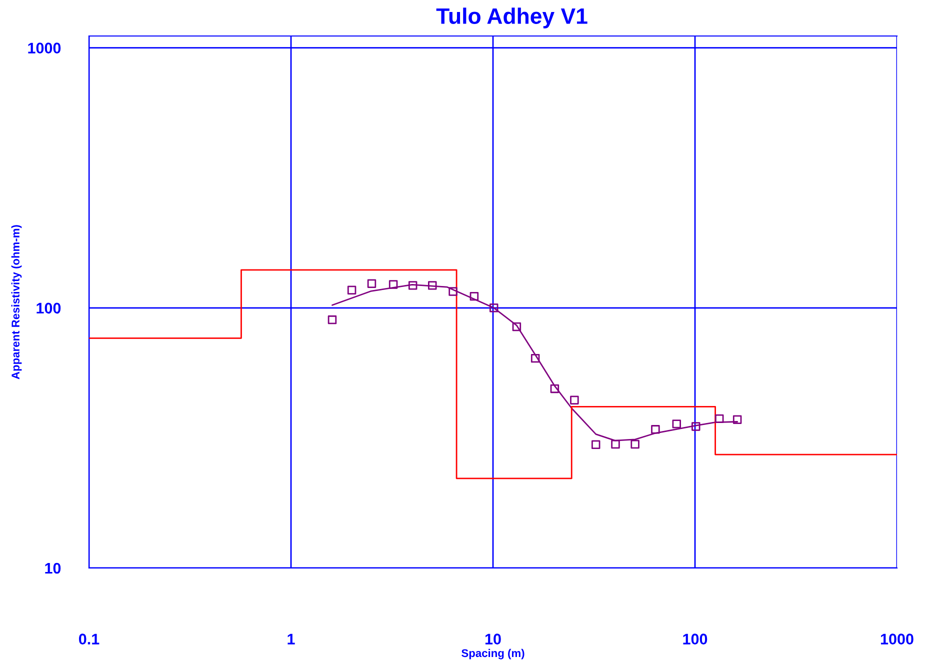 This screenshot has width=927, height=663. I want to click on x-axis-title: Spacing (m), so click(493, 654).